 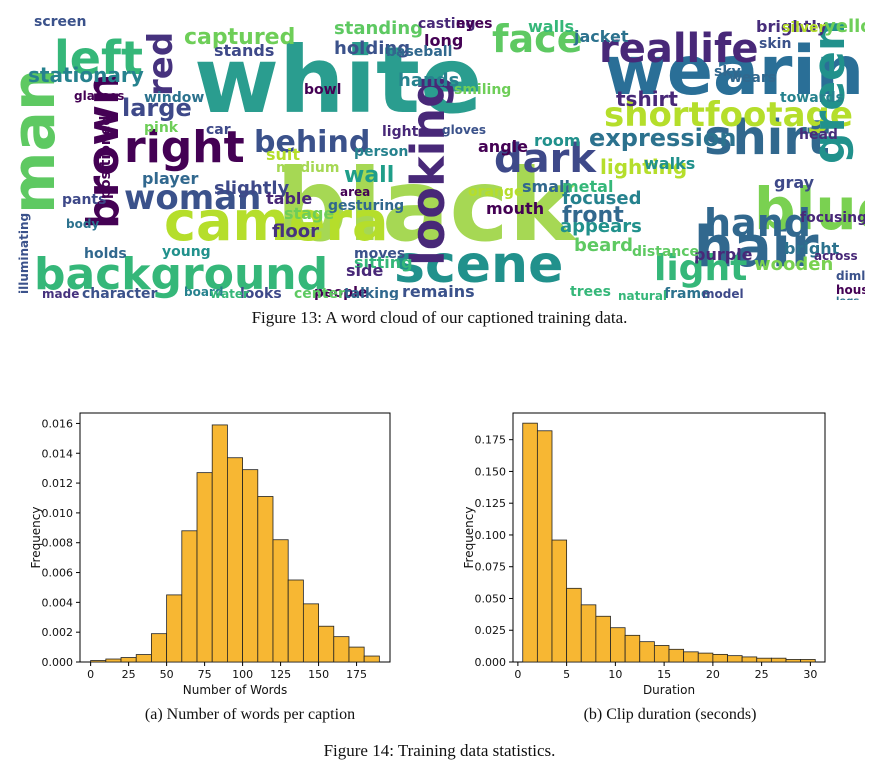 What do you see at coordinates (590, 292) in the screenshot?
I see `word-cloud-word: trees` at bounding box center [590, 292].